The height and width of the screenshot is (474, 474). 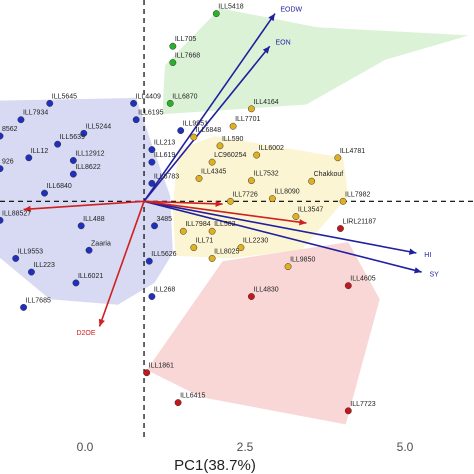 What do you see at coordinates (40, 151) in the screenshot?
I see `point-label-ill12: ILL12` at bounding box center [40, 151].